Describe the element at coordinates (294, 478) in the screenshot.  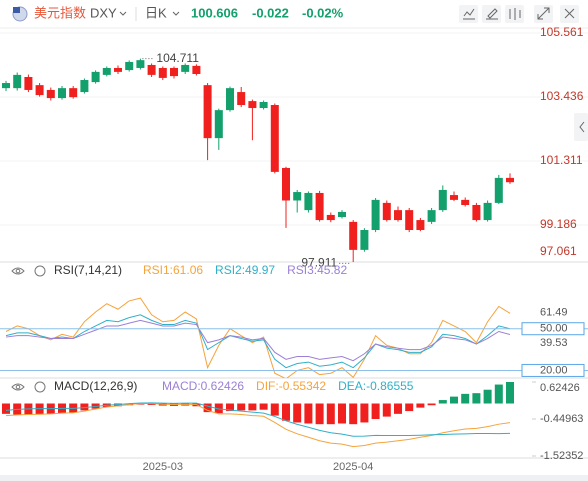
I see `footer-bar` at that location.